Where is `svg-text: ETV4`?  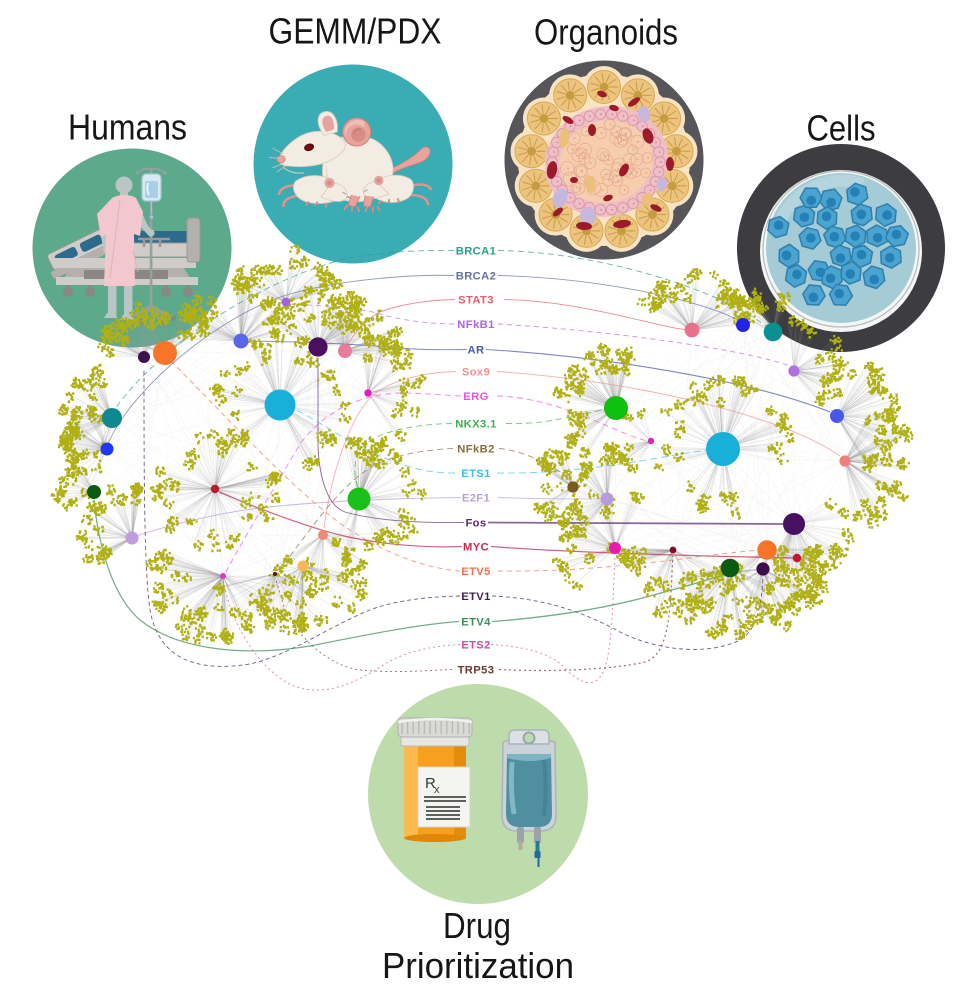
svg-text: ETV4 is located at coordinates (476, 622).